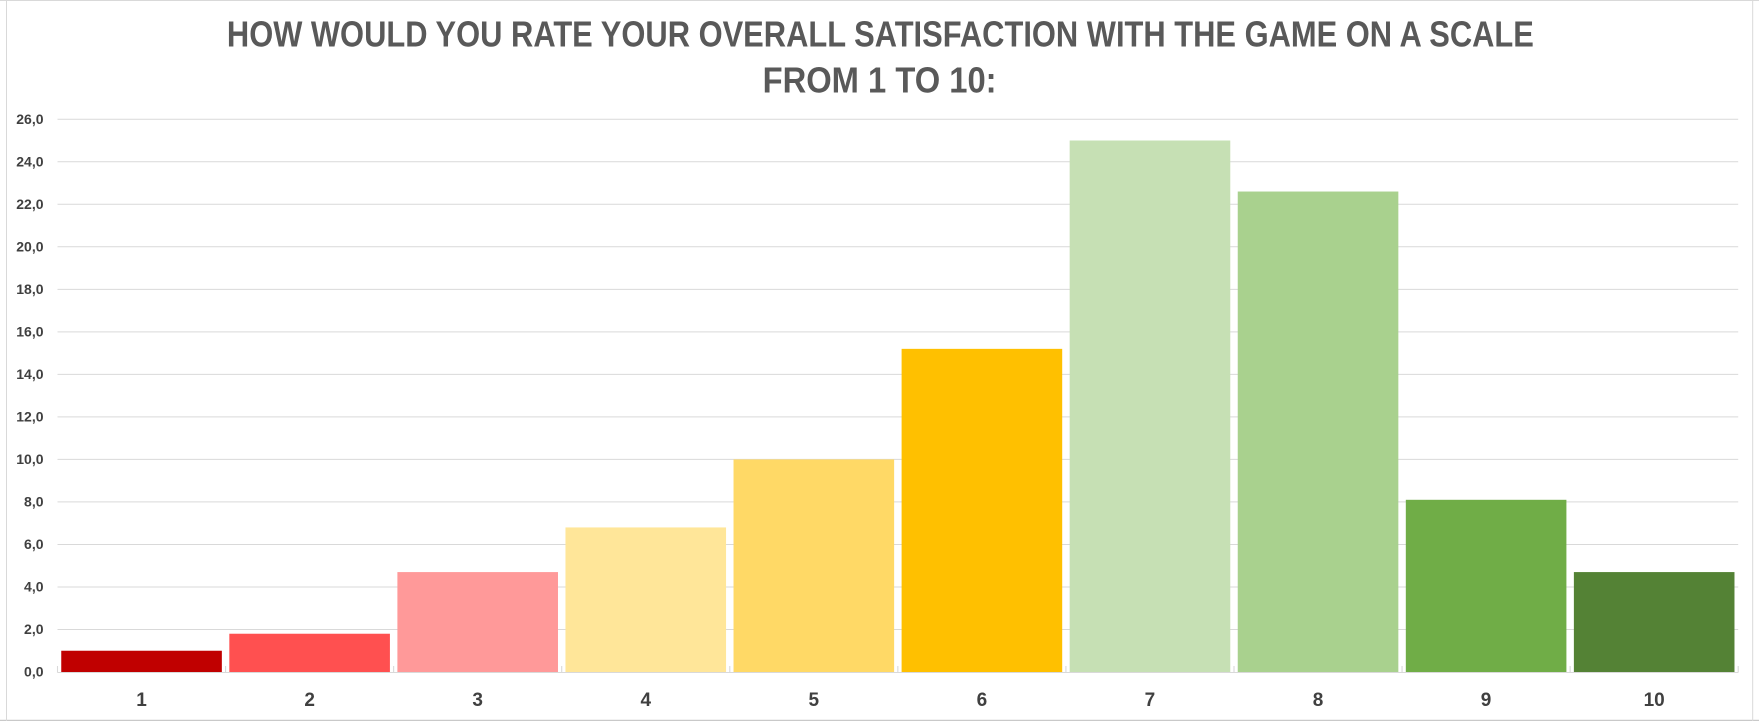 This screenshot has width=1759, height=721. Describe the element at coordinates (29, 204) in the screenshot. I see `svg-text: 22,0` at that location.